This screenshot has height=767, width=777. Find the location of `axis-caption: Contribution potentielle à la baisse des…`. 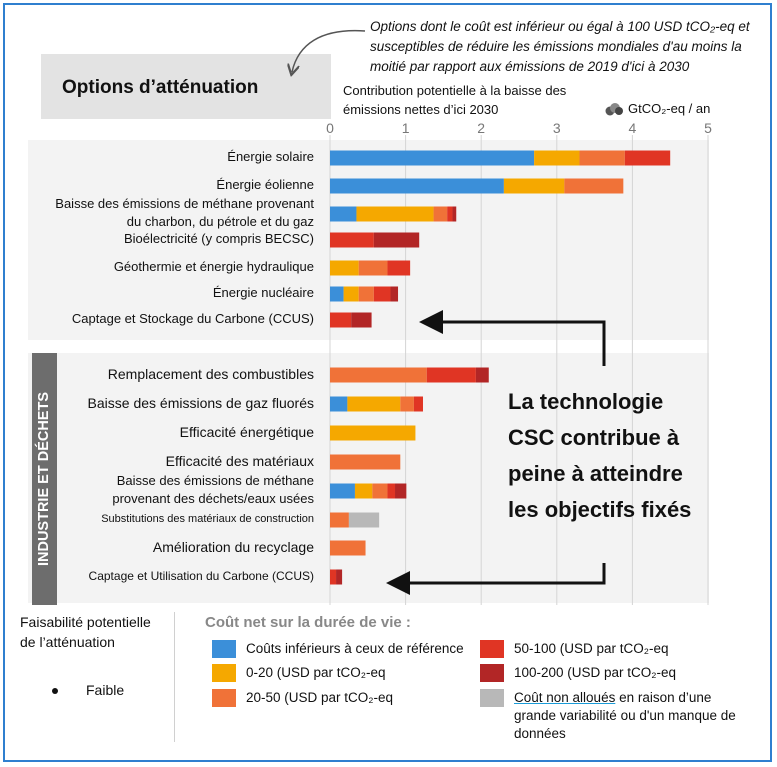

axis-caption: Contribution potentielle à la baisse des… is located at coordinates (455, 100).